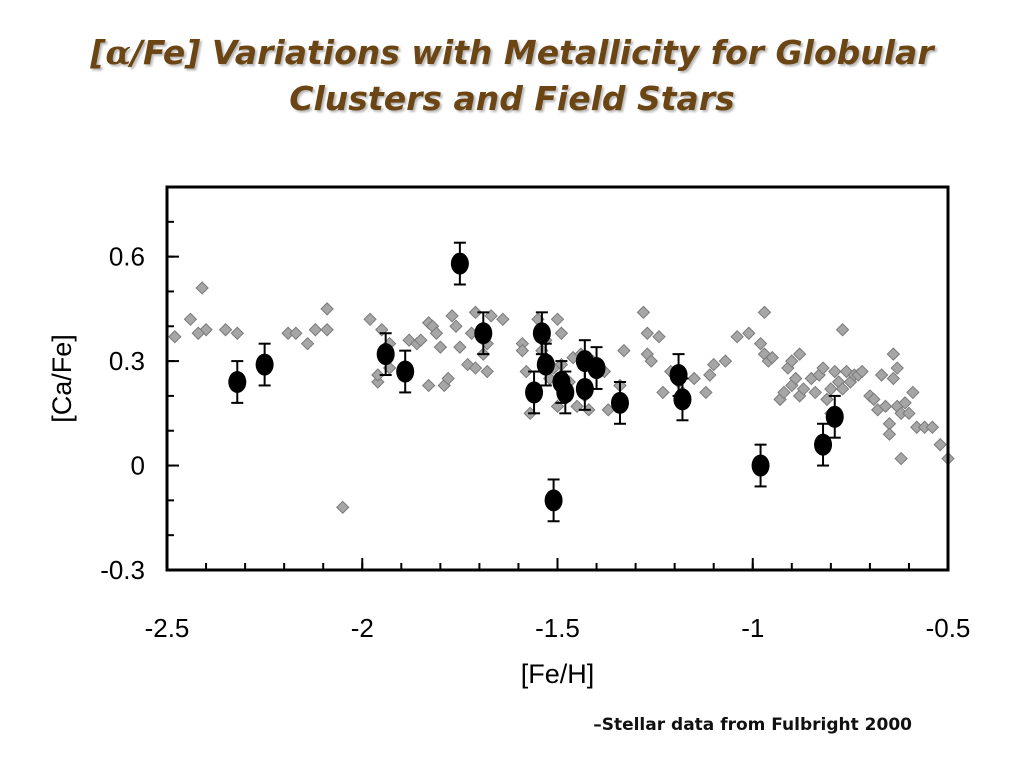  Describe the element at coordinates (558, 674) in the screenshot. I see `x-axis-label: [Fe/H]` at that location.